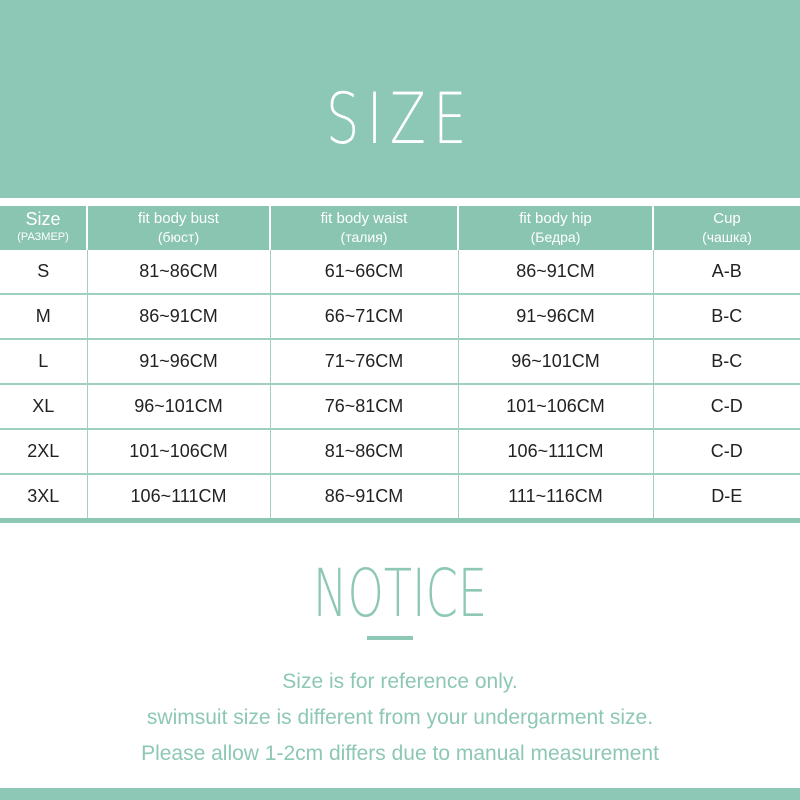 The height and width of the screenshot is (800, 800). I want to click on table-cell: S, so click(44, 272).